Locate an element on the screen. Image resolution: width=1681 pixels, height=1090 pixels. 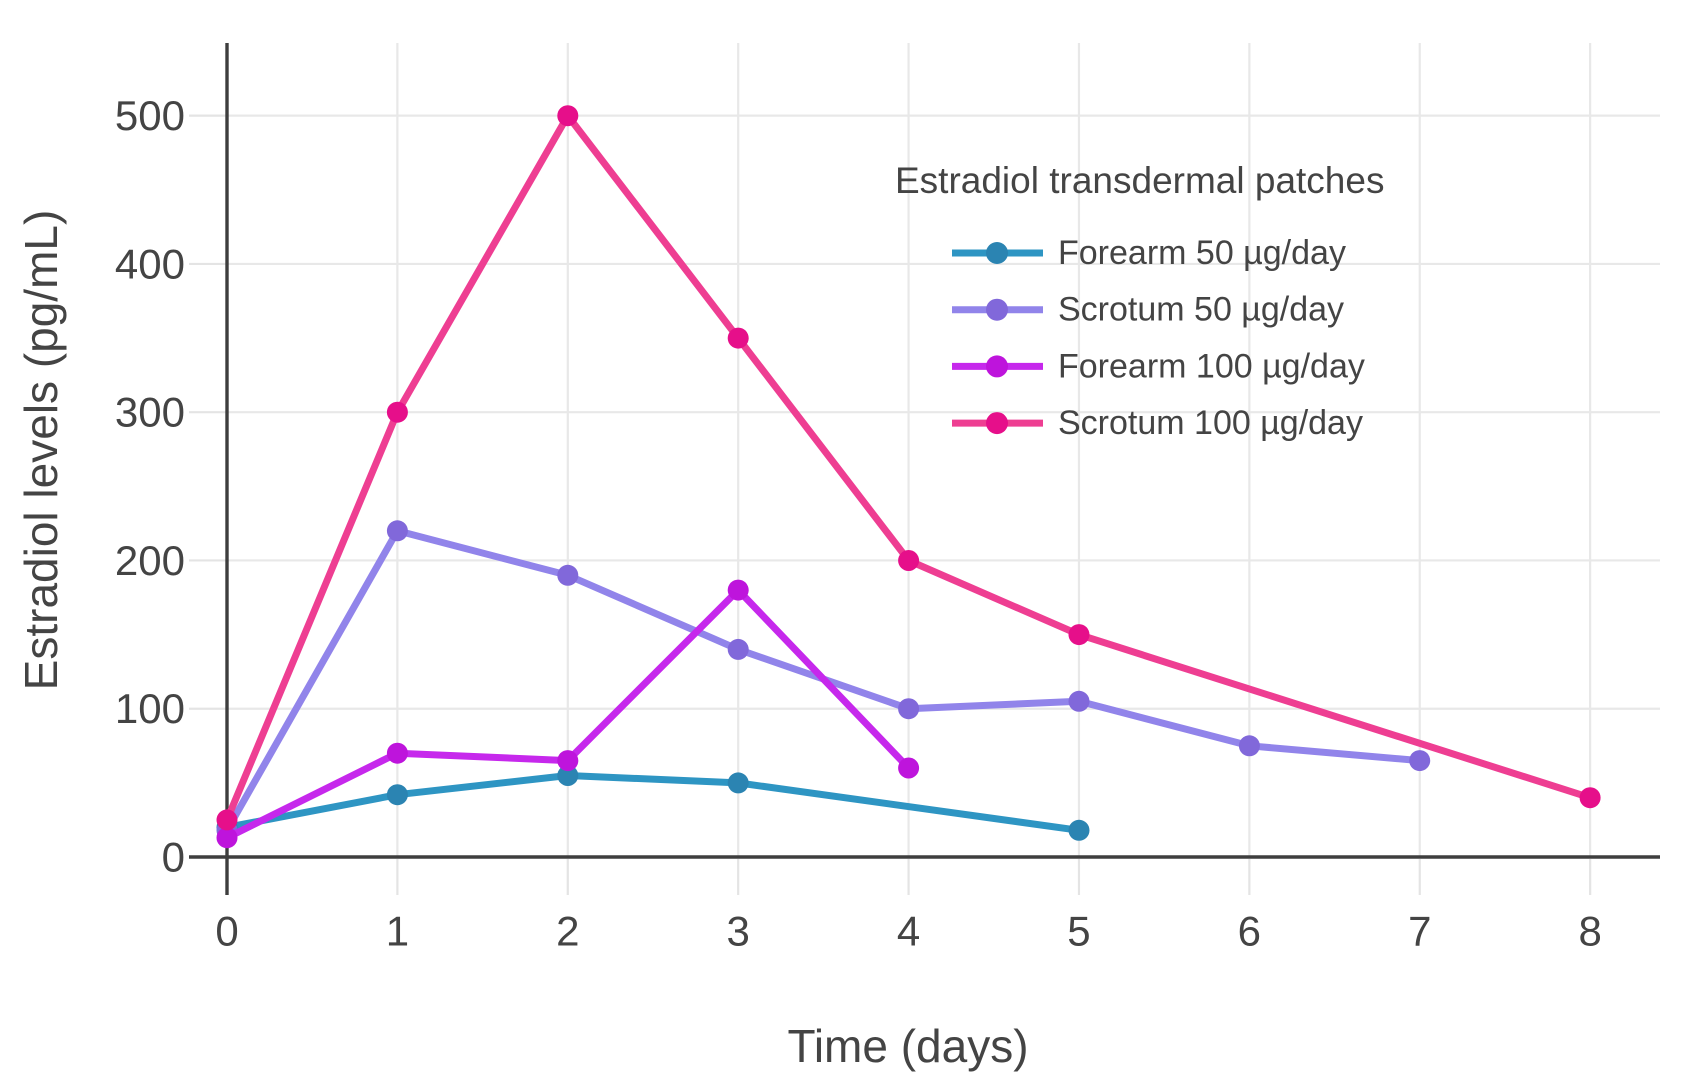
x-tick-label-5: 5 is located at coordinates (1078, 931).